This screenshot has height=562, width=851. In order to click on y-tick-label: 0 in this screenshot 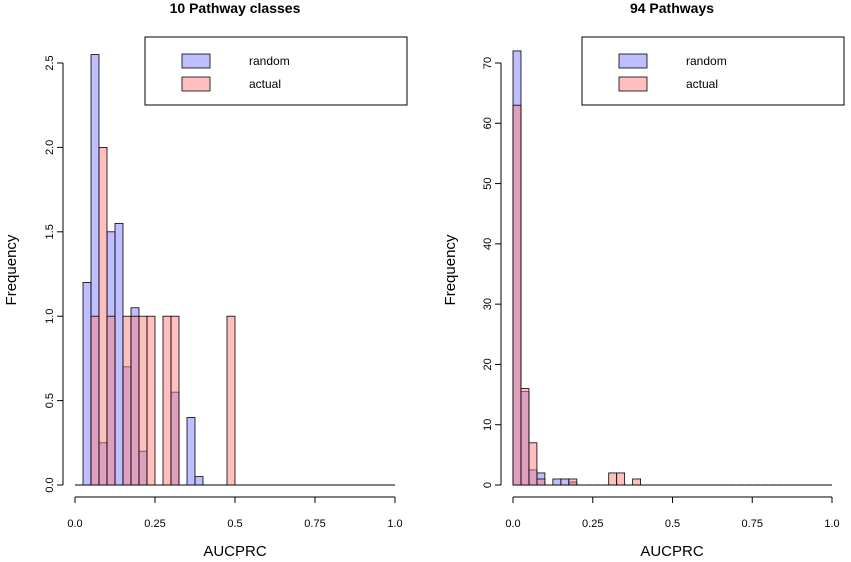, I will do `click(488, 485)`.